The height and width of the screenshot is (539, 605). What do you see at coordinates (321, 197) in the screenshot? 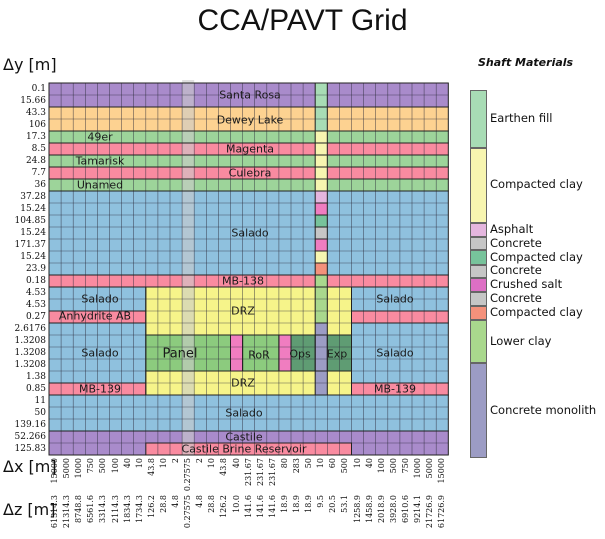
I see `shaft-cell-asphalt` at bounding box center [321, 197].